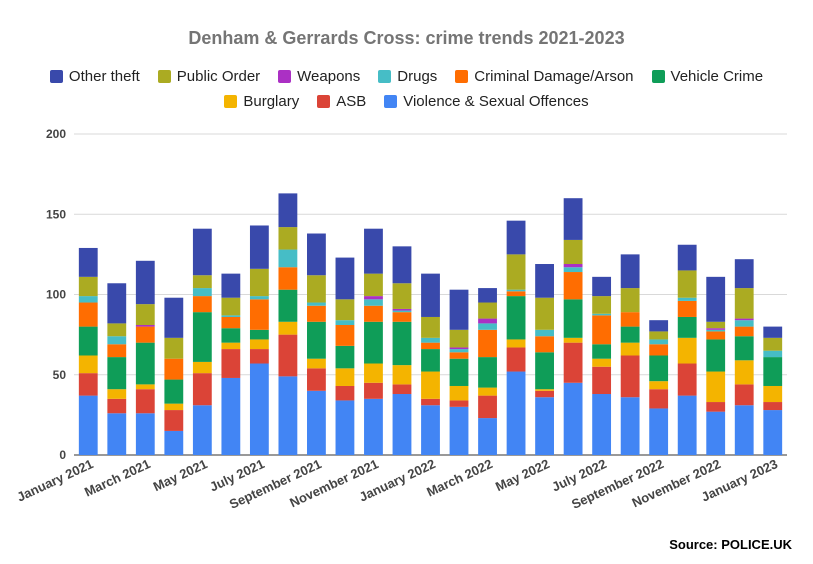  What do you see at coordinates (56, 295) in the screenshot?
I see `y-tick-label: 100` at bounding box center [56, 295].